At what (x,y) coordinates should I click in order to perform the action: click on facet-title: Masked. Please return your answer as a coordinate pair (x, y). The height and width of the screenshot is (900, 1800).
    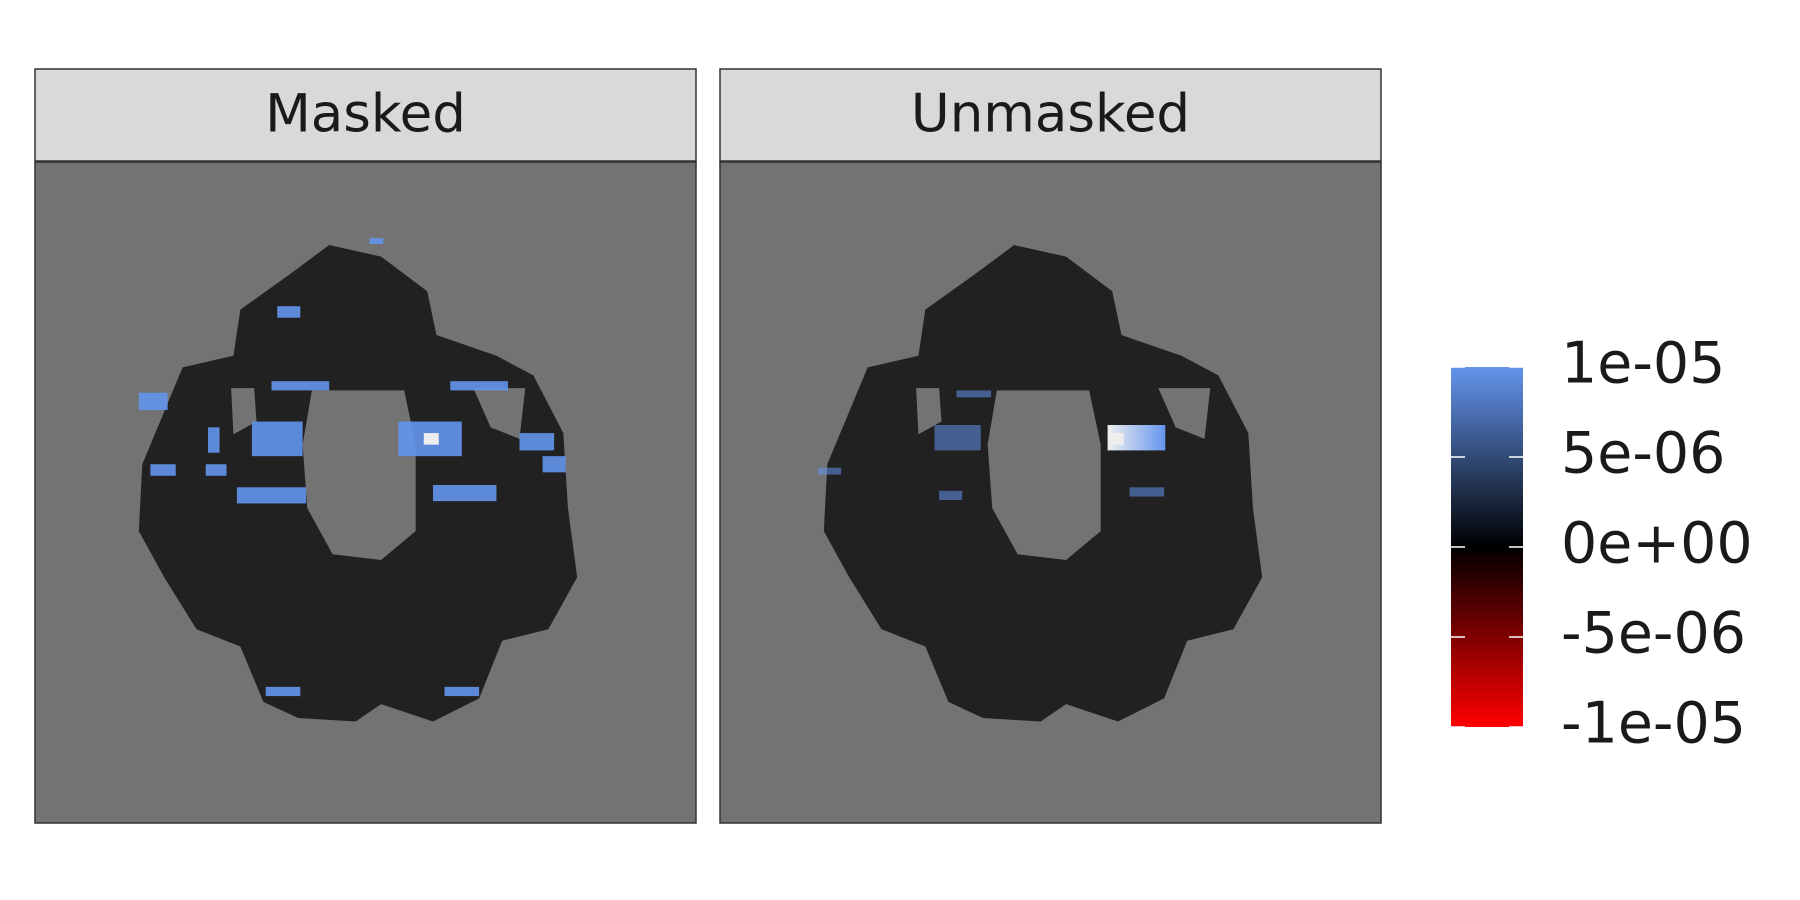
    Looking at the image, I should click on (365, 114).